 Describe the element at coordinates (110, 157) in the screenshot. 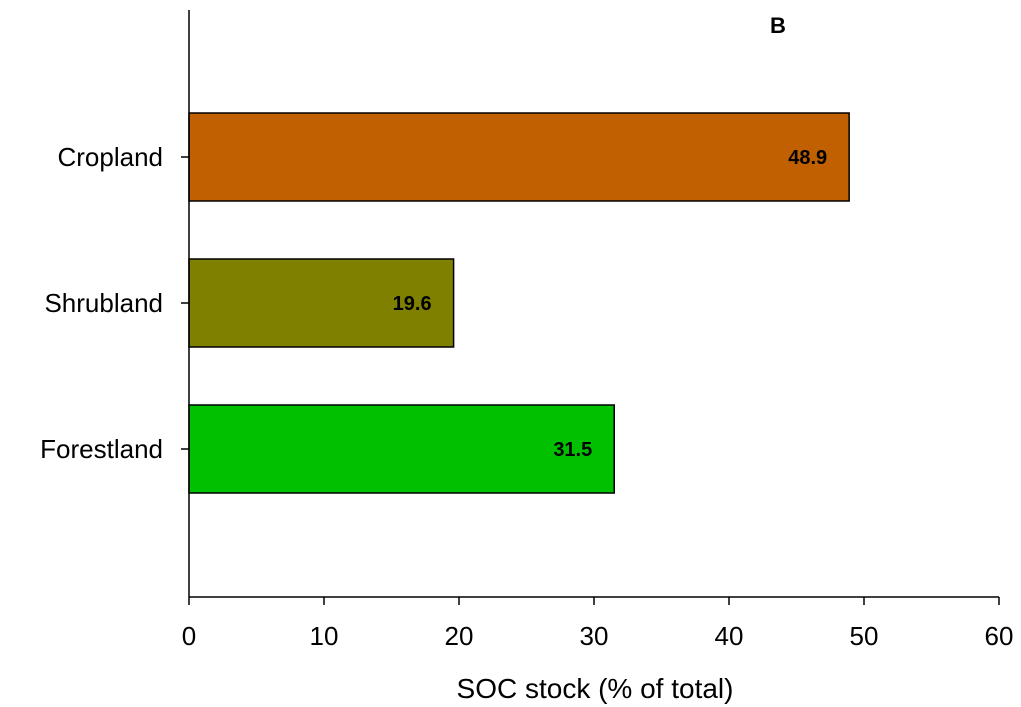

I see `category-label-cropland: Cropland` at that location.